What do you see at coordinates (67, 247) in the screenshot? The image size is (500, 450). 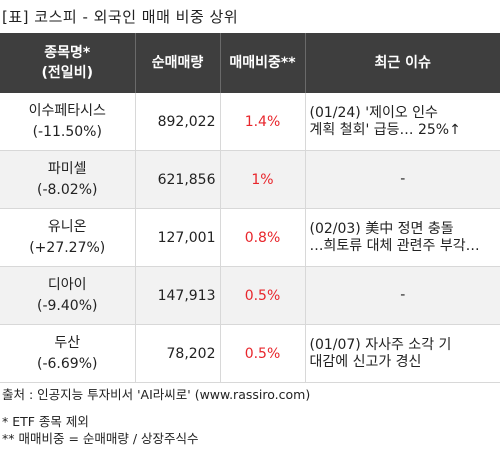 I see `stock-change: (+27.27%)` at bounding box center [67, 247].